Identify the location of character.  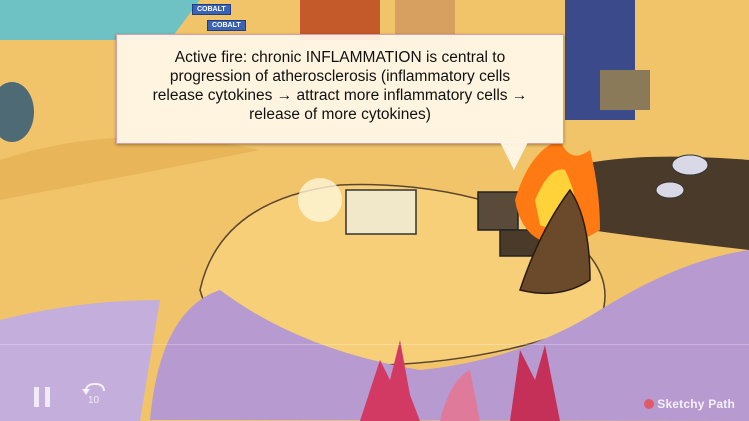
(340, 20).